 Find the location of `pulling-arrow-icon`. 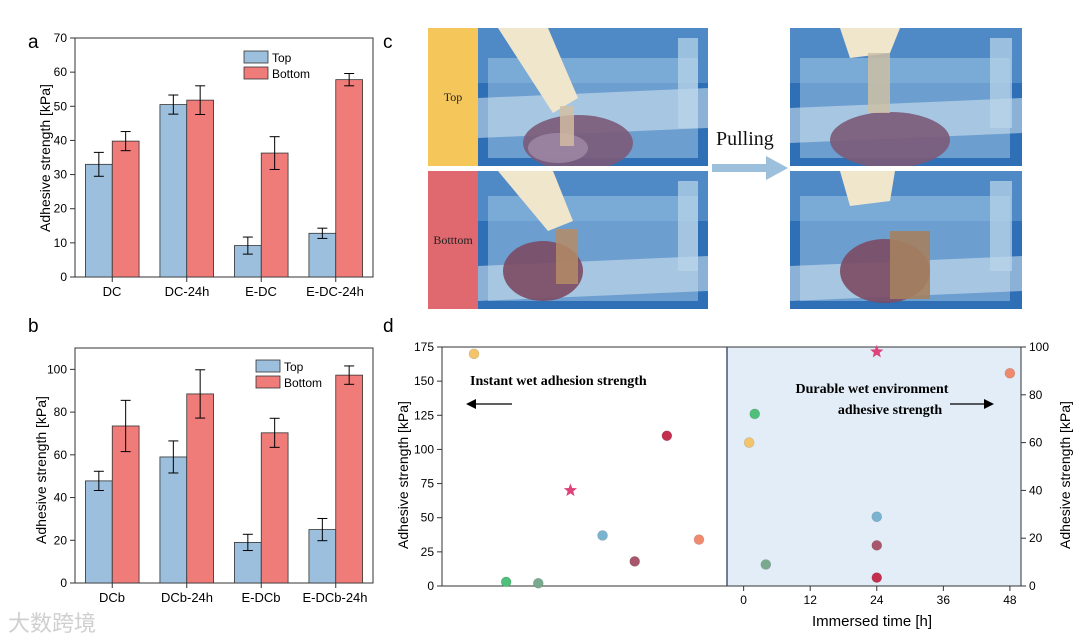

pulling-arrow-icon is located at coordinates (750, 168).